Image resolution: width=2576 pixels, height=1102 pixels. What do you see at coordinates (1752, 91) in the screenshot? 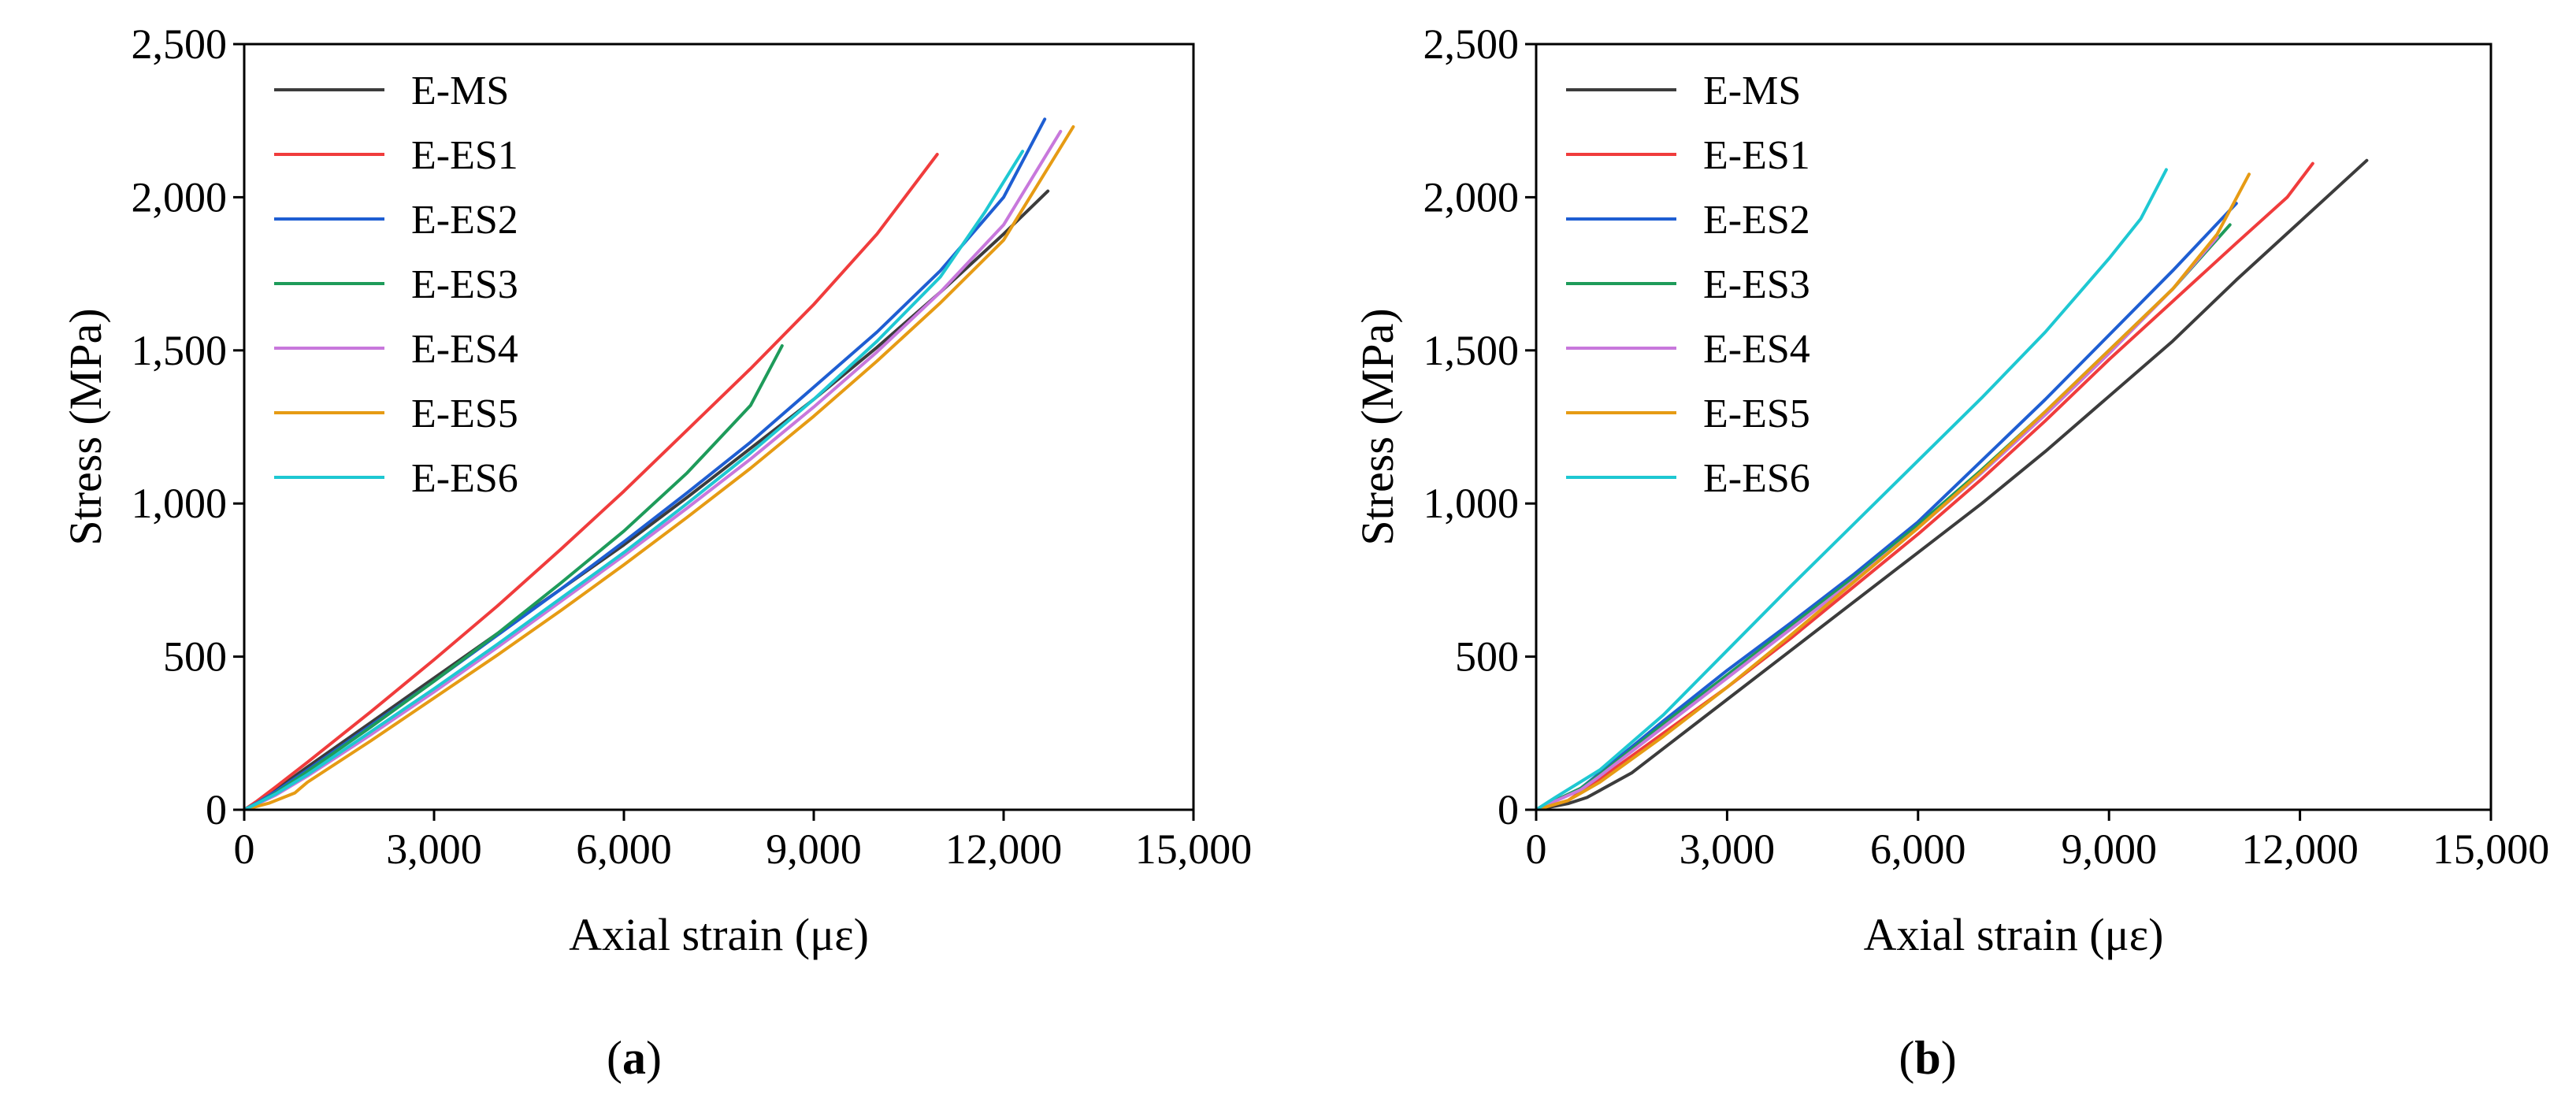
I see `chart-b-legend-label-e-ms: E-MS` at bounding box center [1752, 91].